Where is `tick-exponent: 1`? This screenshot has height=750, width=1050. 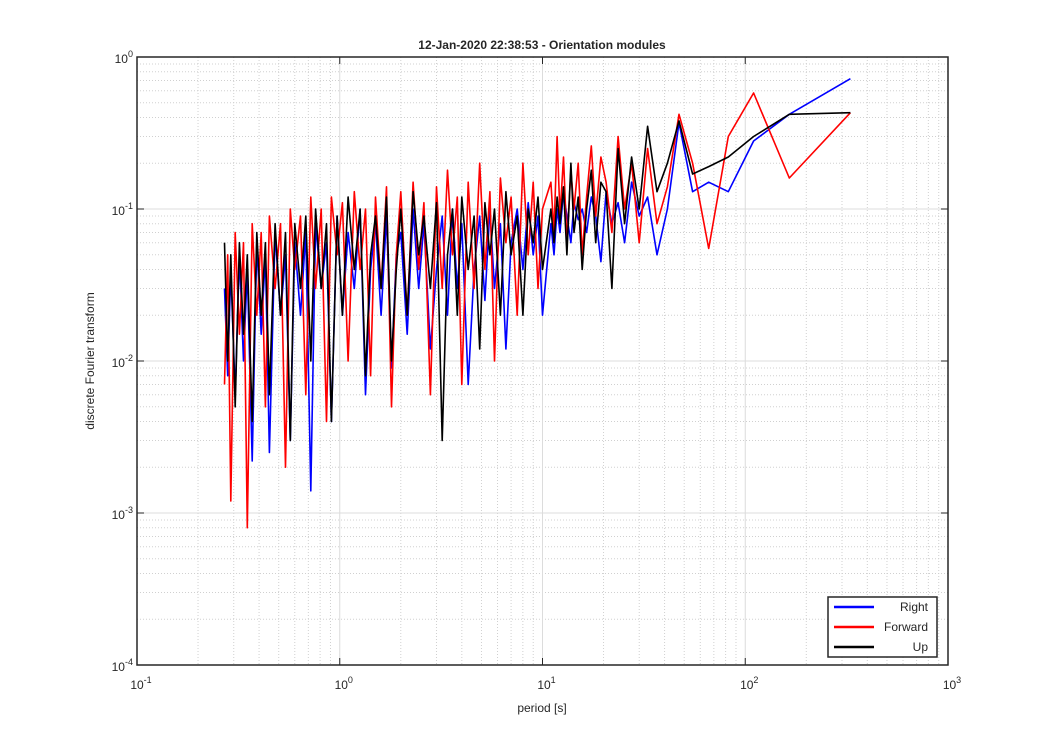
tick-exponent: 1 is located at coordinates (553, 680).